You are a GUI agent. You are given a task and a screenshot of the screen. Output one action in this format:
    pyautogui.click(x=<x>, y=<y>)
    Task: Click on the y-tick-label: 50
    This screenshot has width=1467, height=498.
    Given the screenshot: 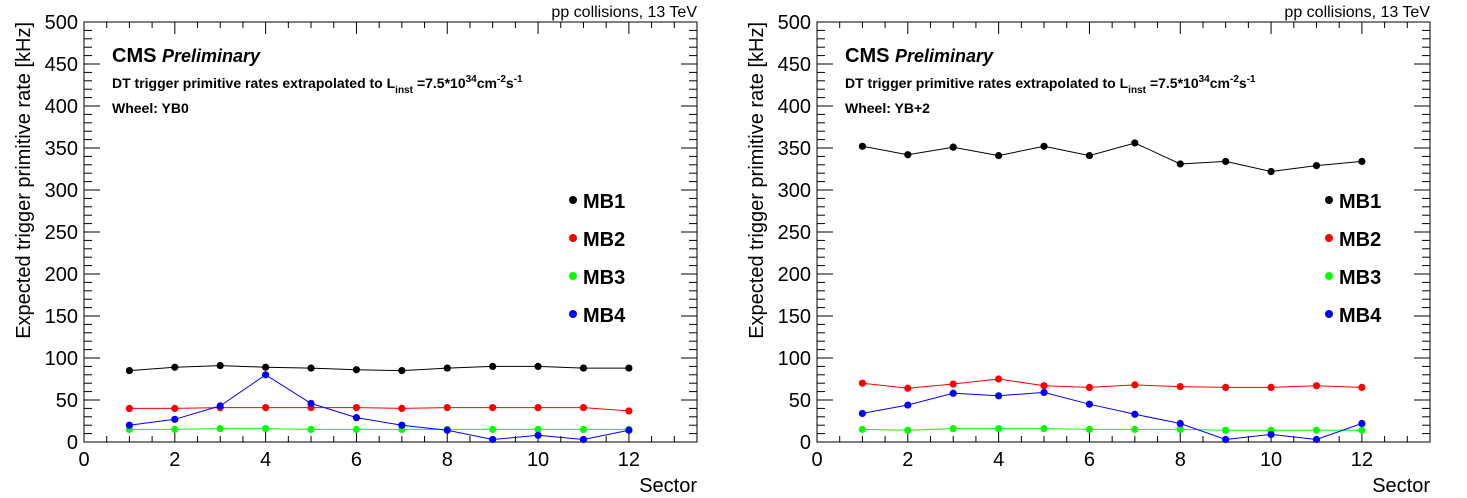 What is the action you would take?
    pyautogui.click(x=67, y=401)
    